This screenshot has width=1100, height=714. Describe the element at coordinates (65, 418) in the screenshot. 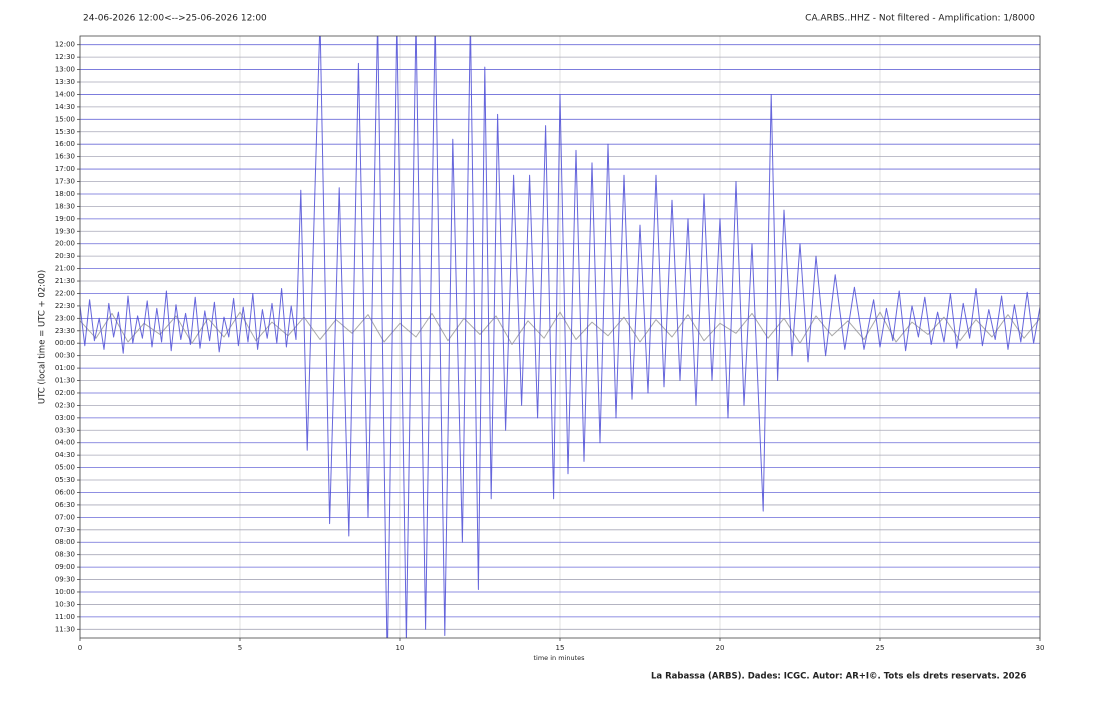

I see `y-tick-label: 03:00` at that location.